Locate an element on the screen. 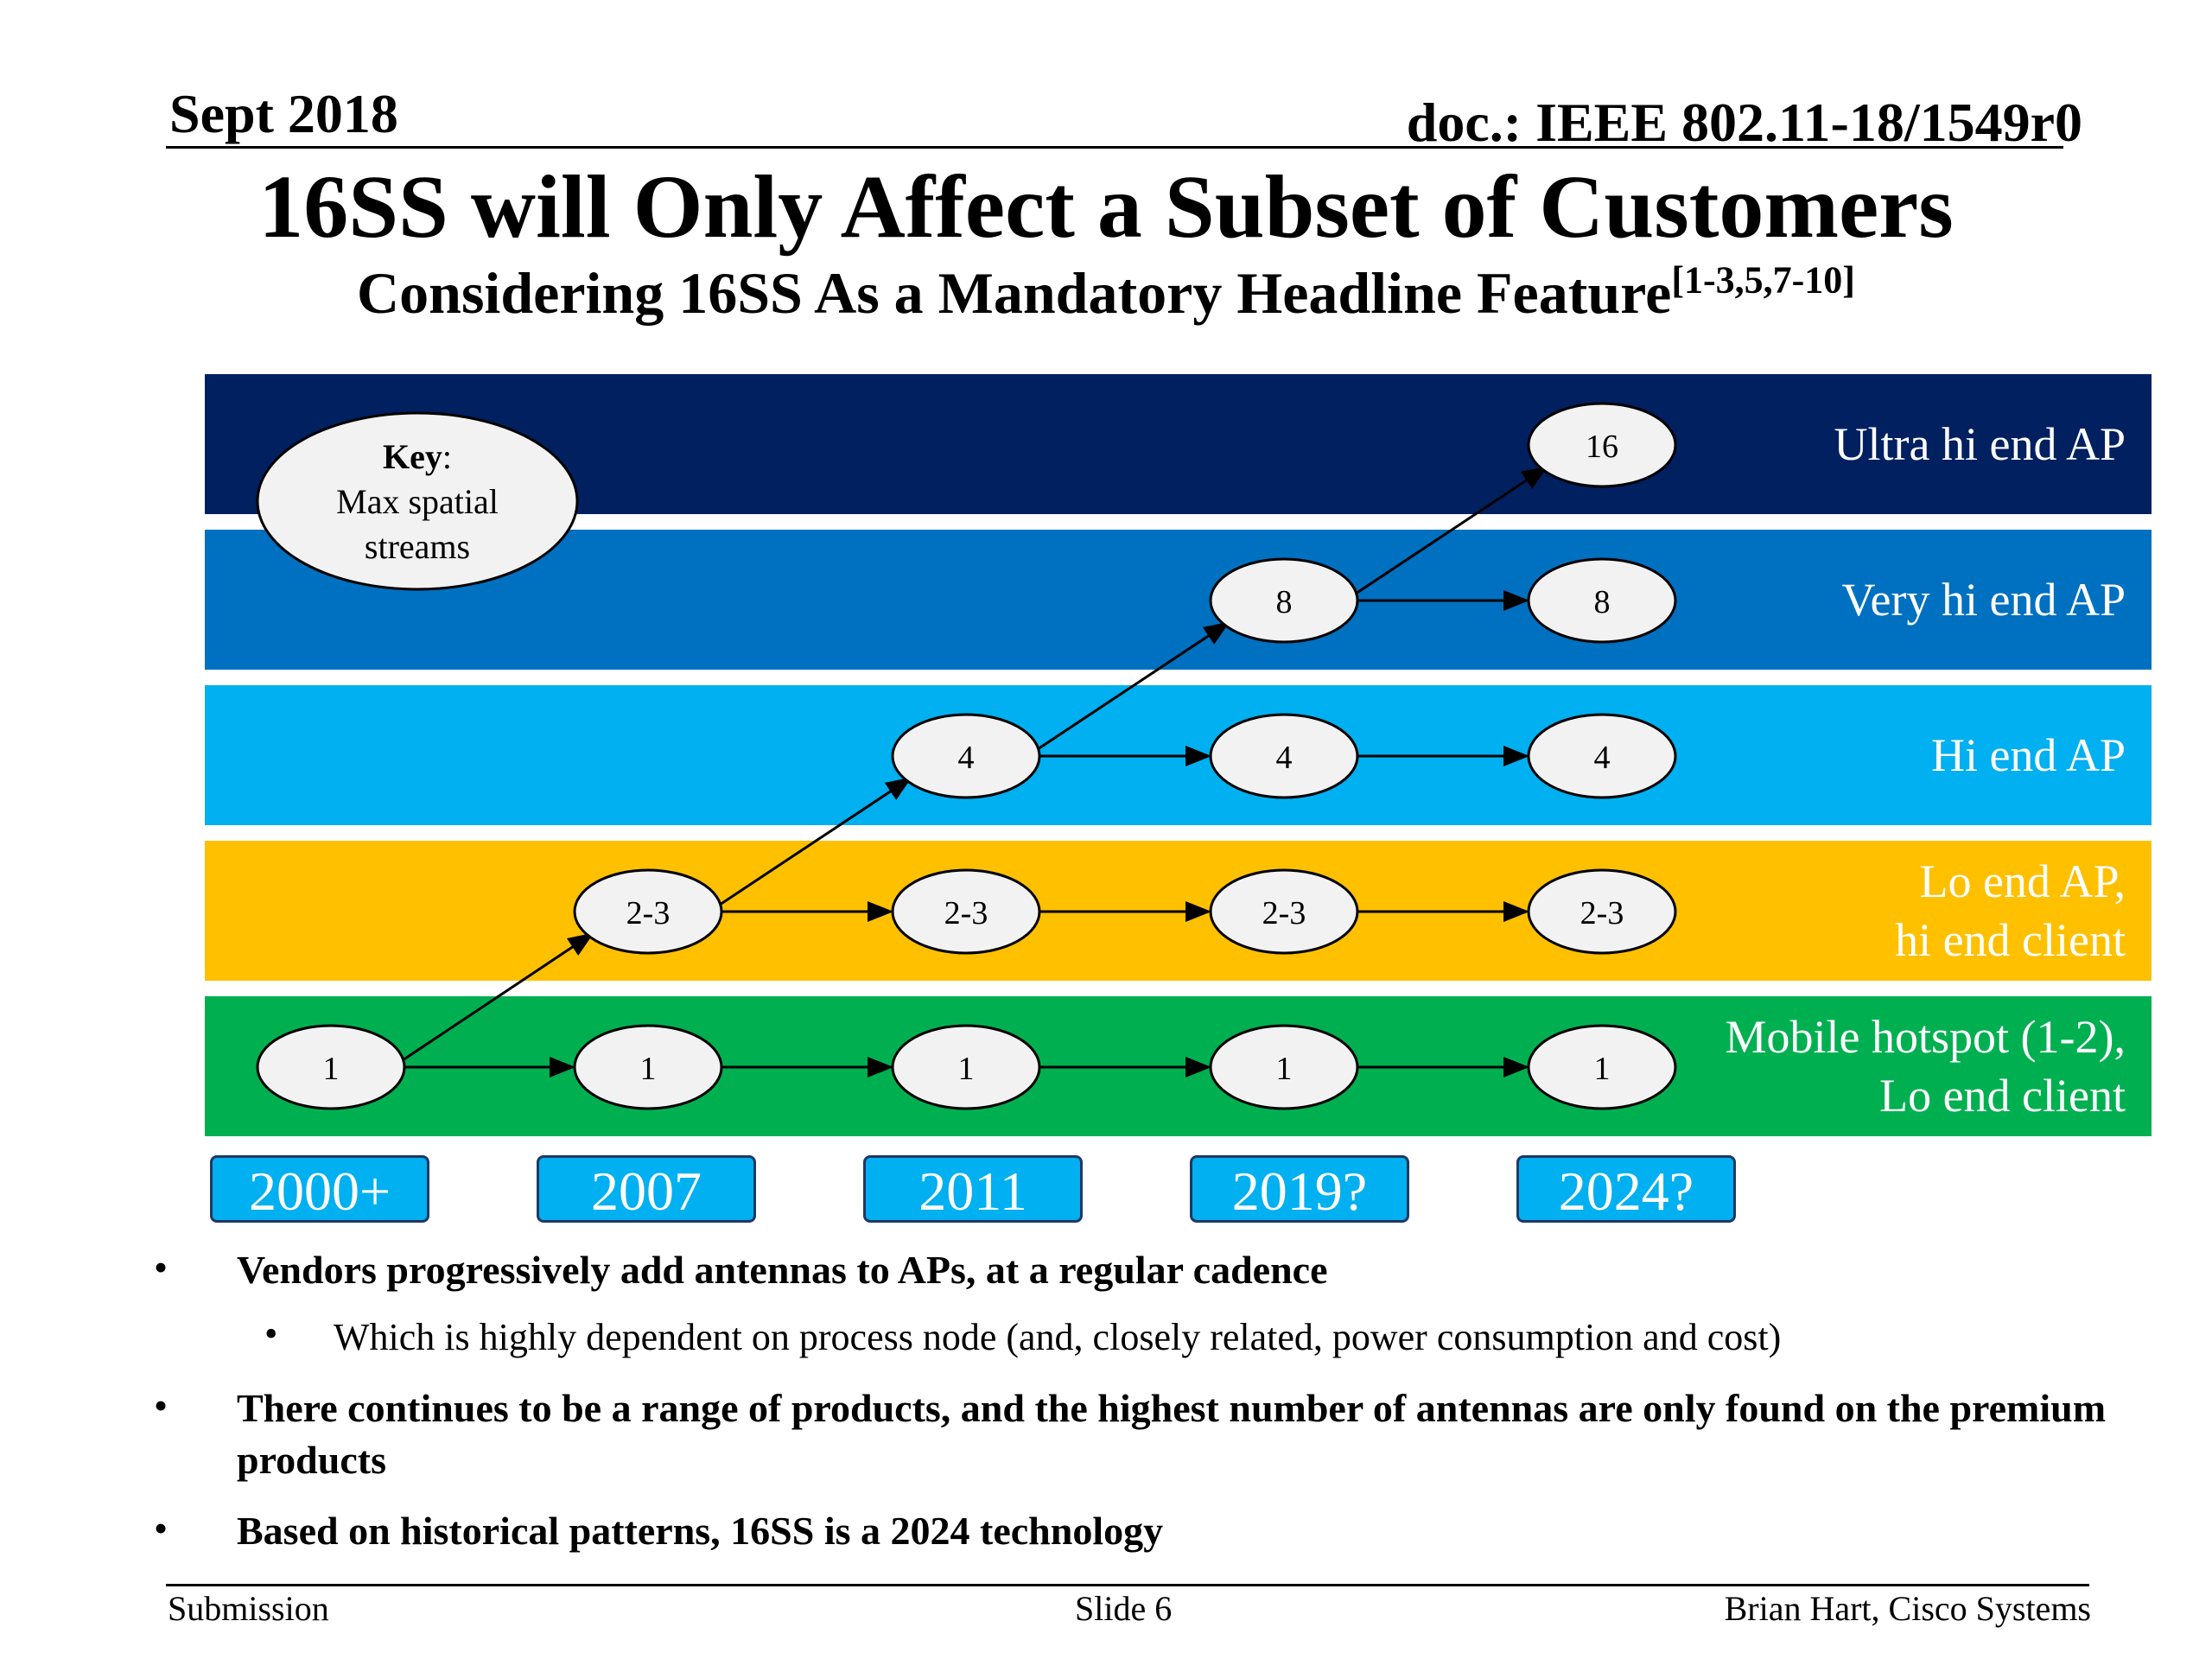  band-label-hi-line1: Hi end AP is located at coordinates (2028, 755).